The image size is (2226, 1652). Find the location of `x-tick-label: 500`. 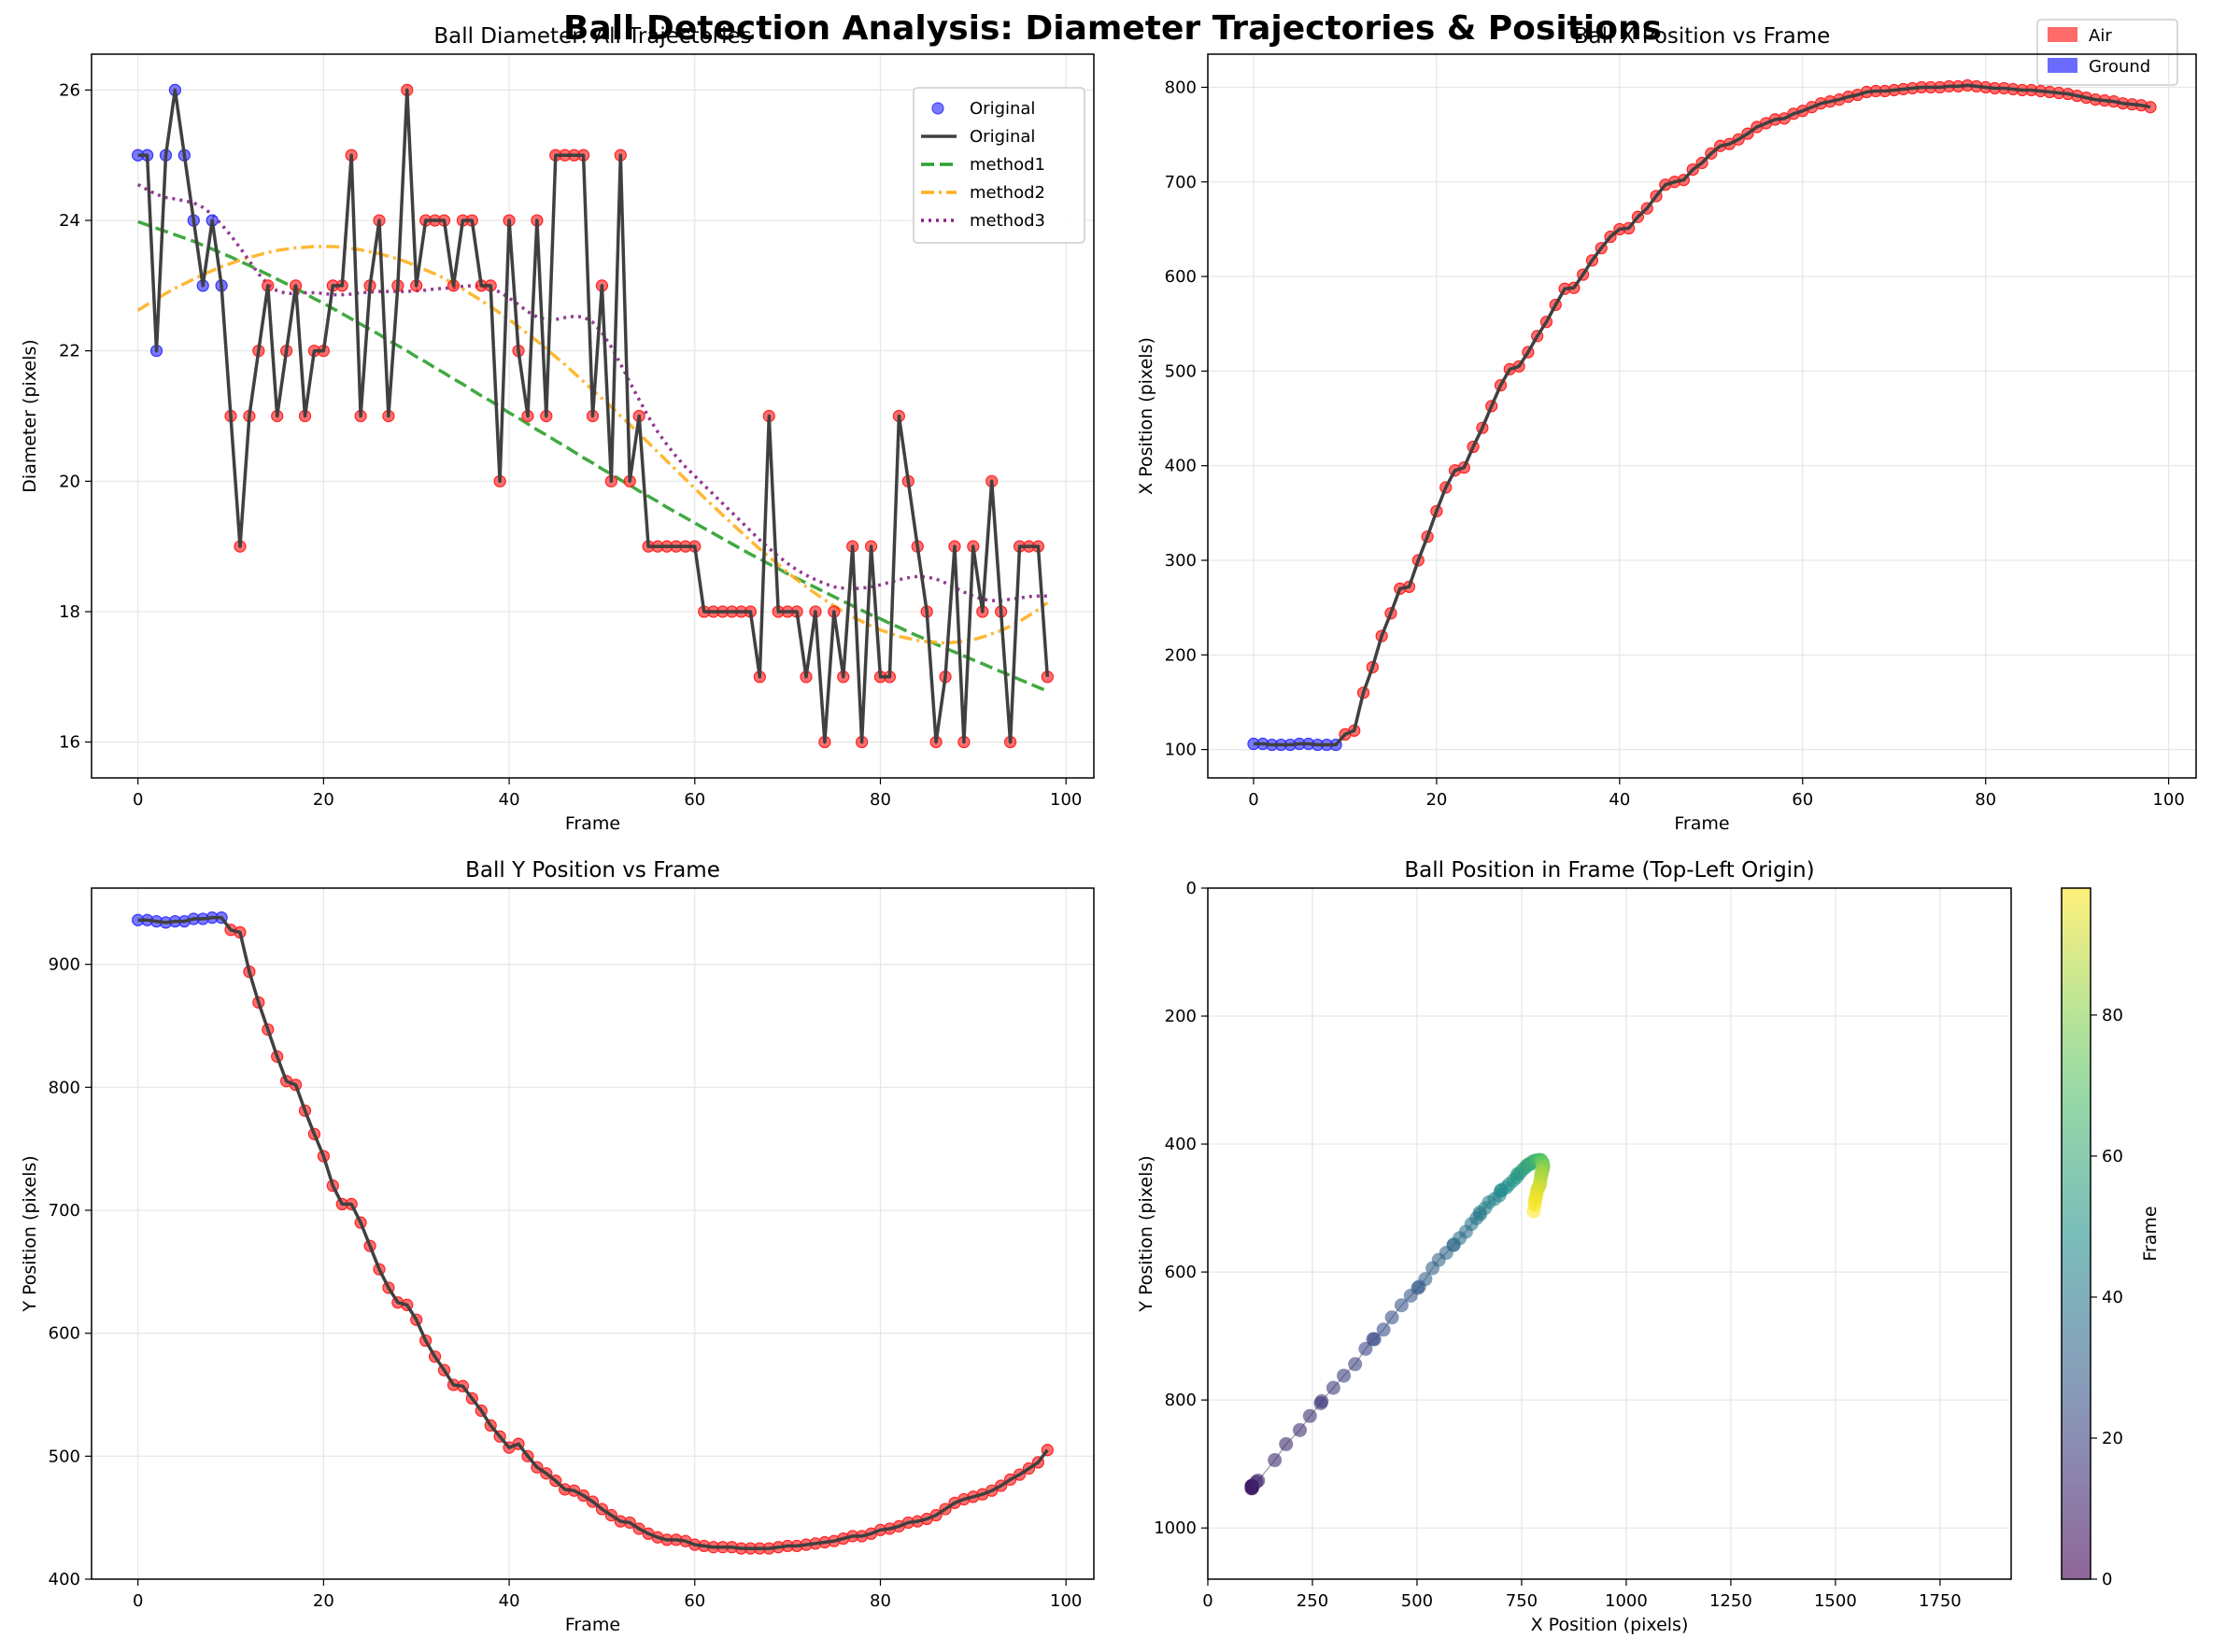

x-tick-label: 500 is located at coordinates (1417, 1601).